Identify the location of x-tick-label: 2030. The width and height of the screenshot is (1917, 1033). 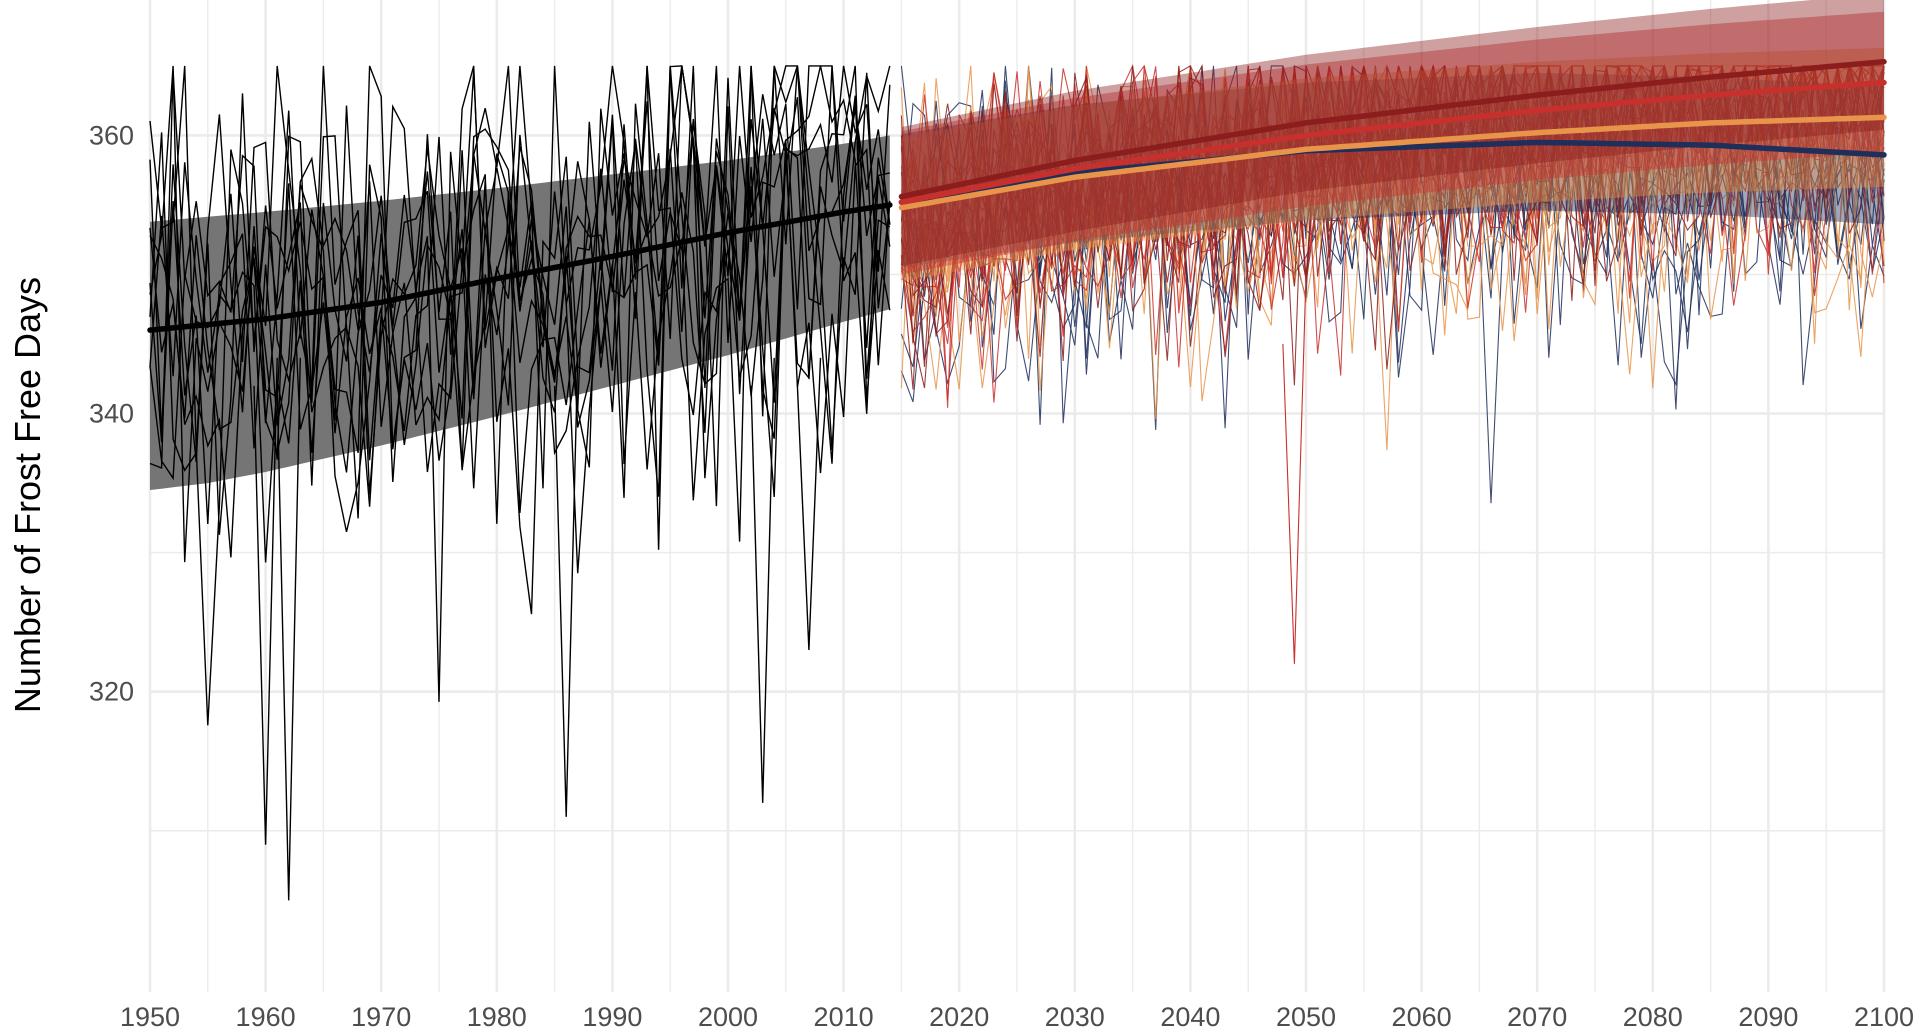
(1075, 1017).